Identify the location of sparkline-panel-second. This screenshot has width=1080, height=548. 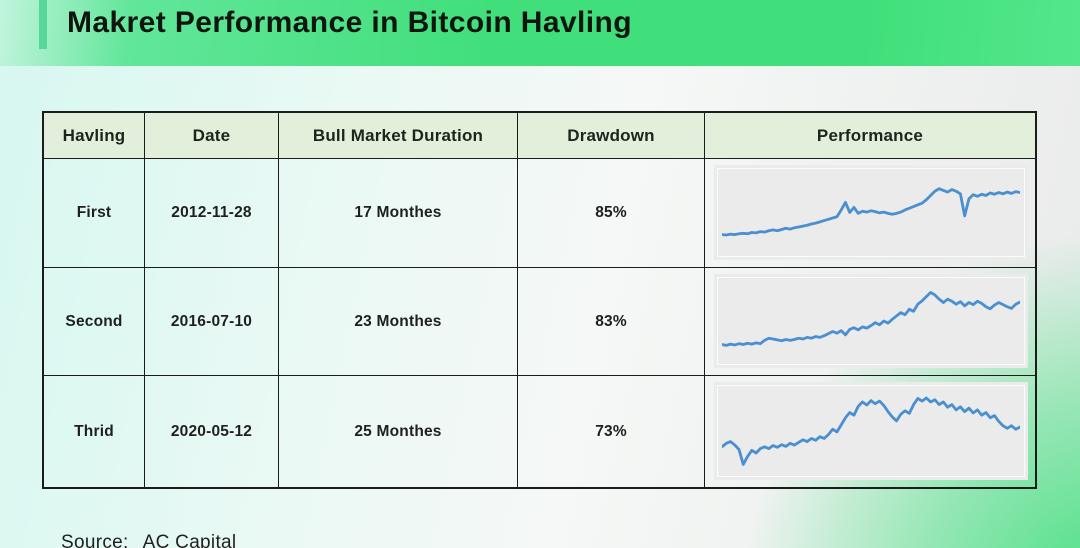
(871, 321).